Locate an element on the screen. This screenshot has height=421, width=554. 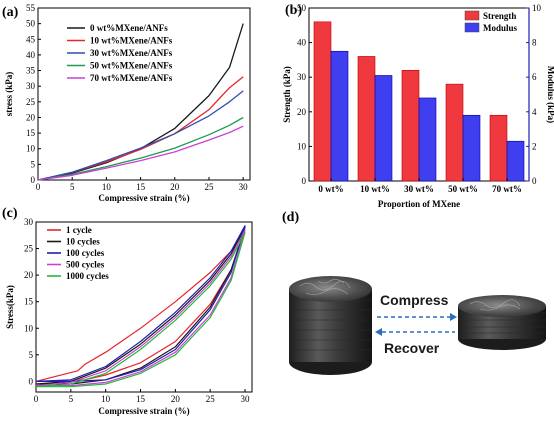
y-right-tick-label: 10 is located at coordinates (537, 8).